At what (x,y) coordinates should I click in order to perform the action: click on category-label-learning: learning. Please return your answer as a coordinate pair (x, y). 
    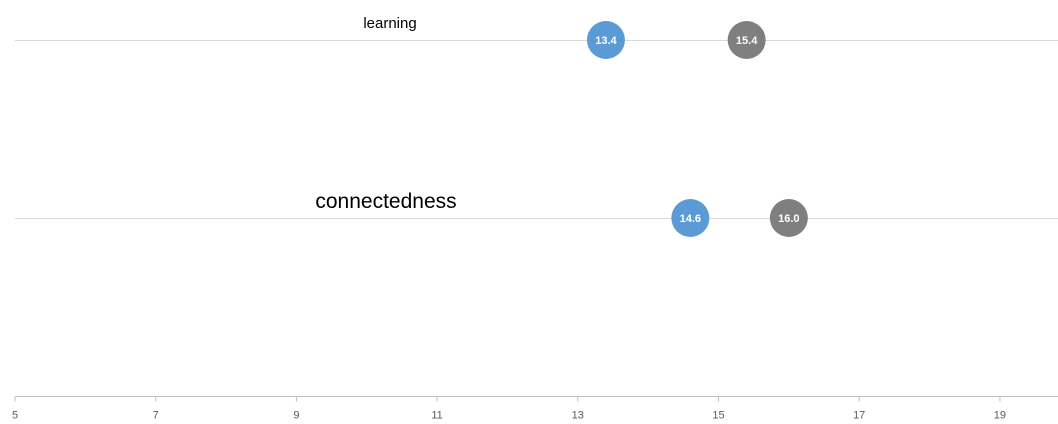
    Looking at the image, I should click on (389, 23).